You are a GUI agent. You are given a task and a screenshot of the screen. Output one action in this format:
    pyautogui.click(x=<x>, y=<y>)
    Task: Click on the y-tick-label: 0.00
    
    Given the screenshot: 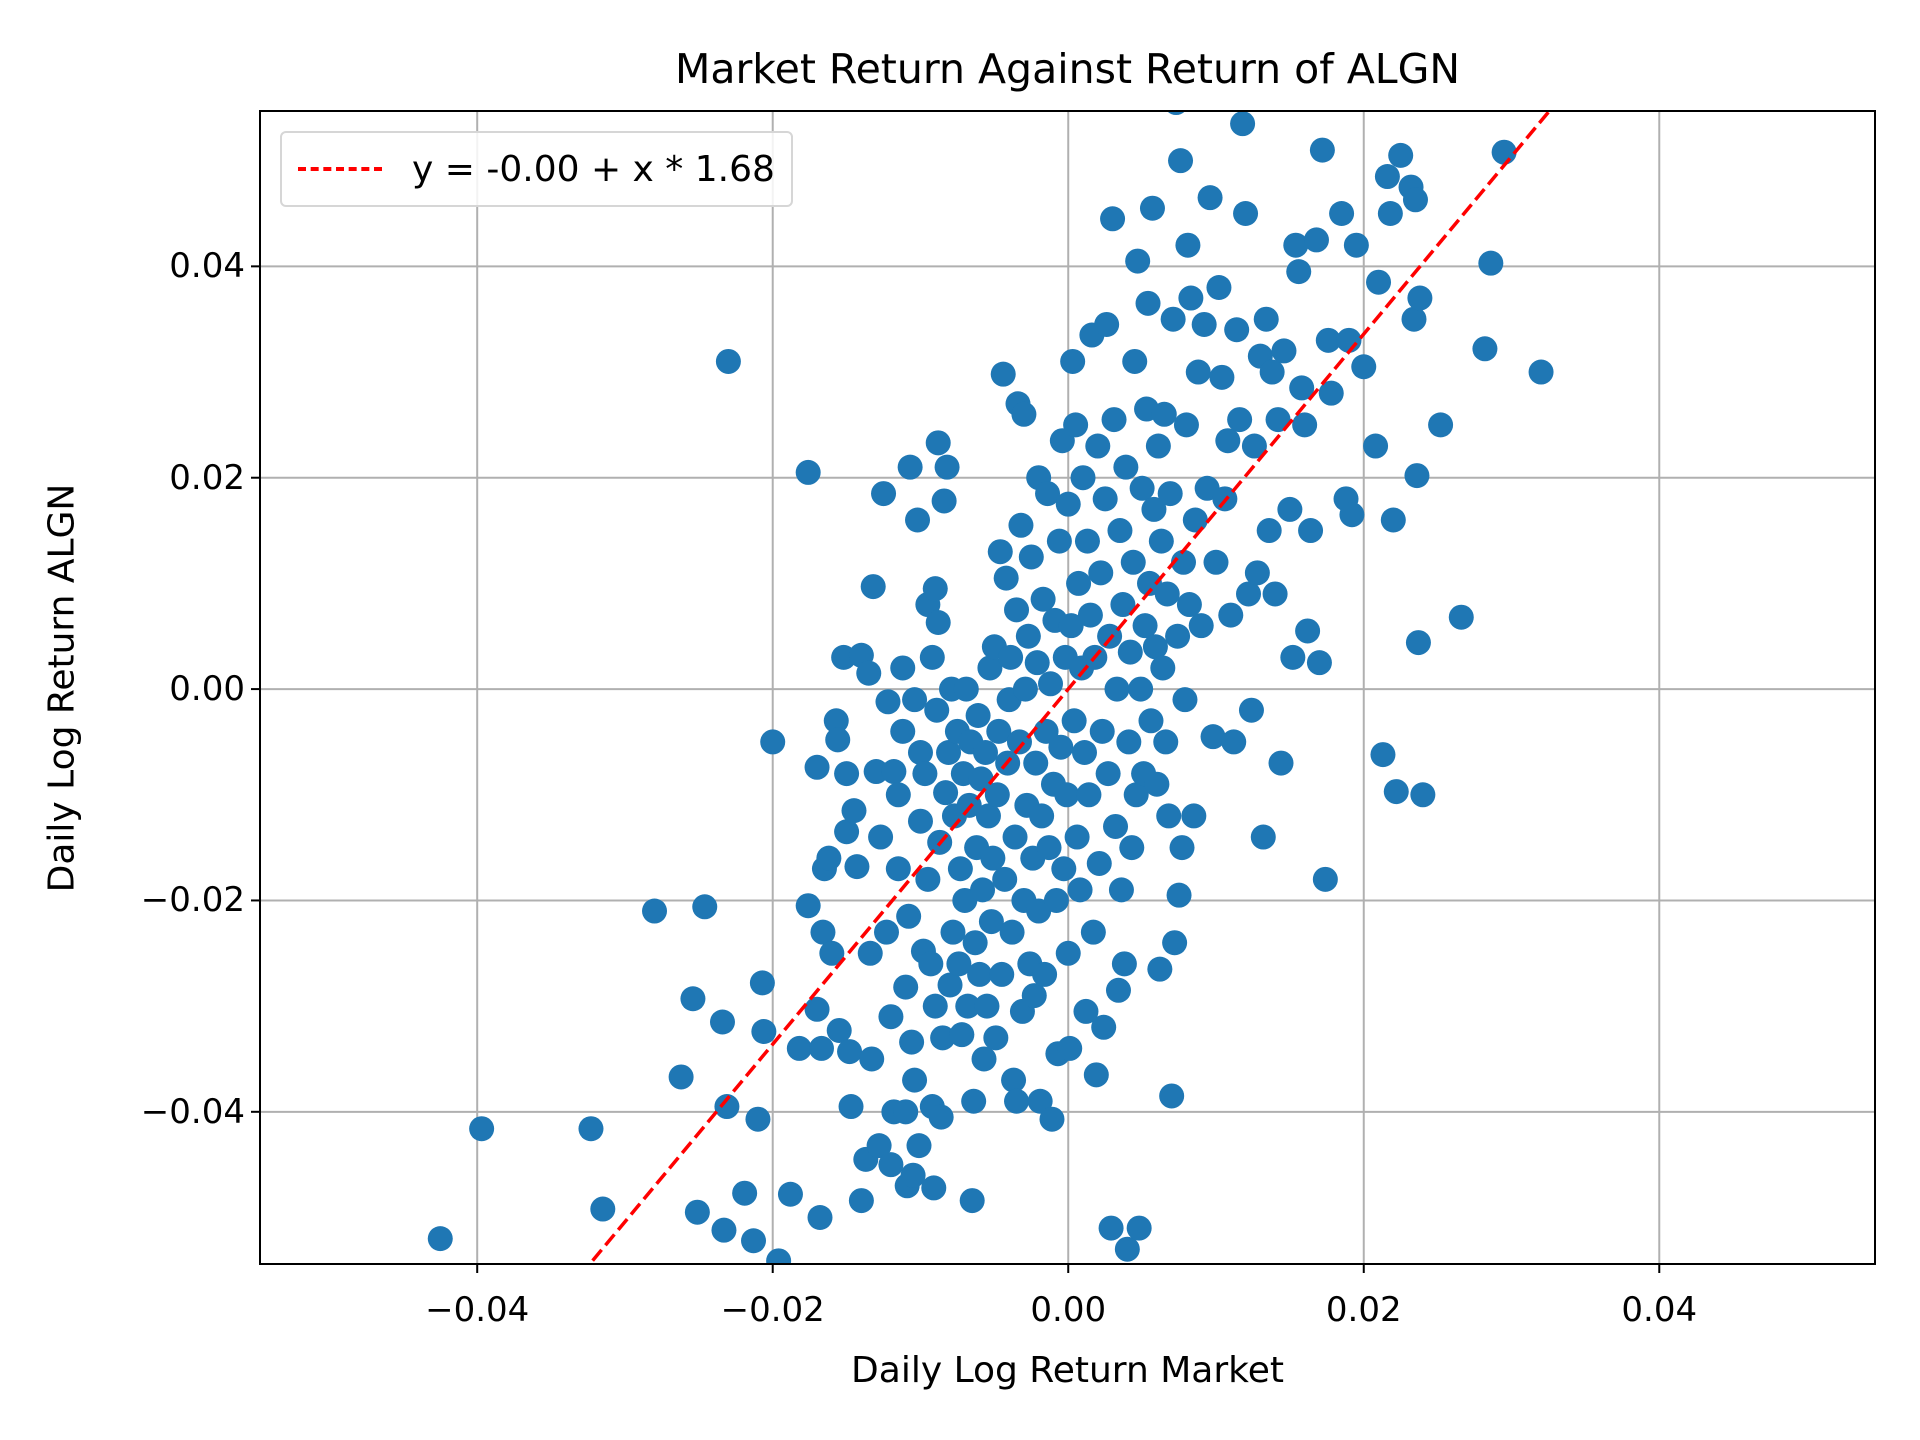 What is the action you would take?
    pyautogui.click(x=207, y=689)
    